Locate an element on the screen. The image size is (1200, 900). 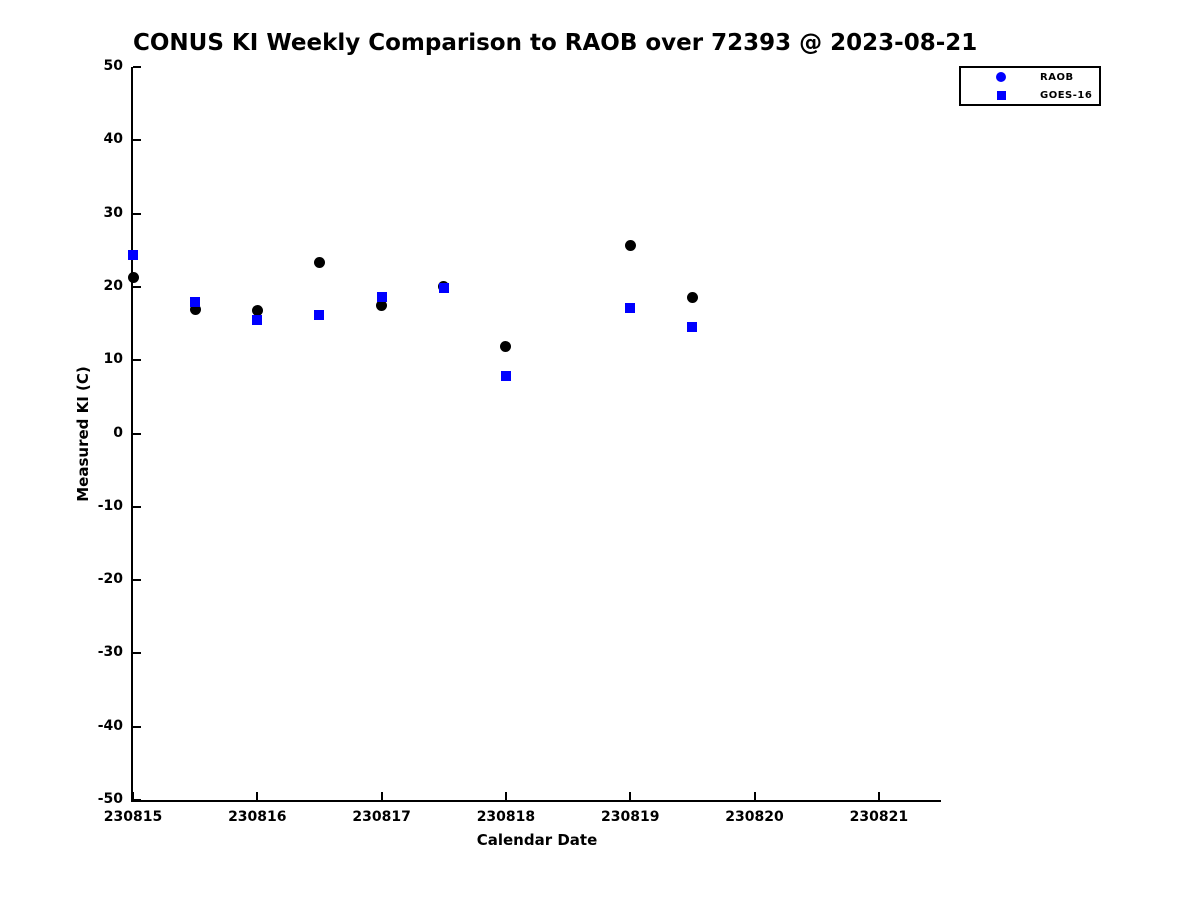
y-axis-label: Measured KI (C) is located at coordinates (83, 434).